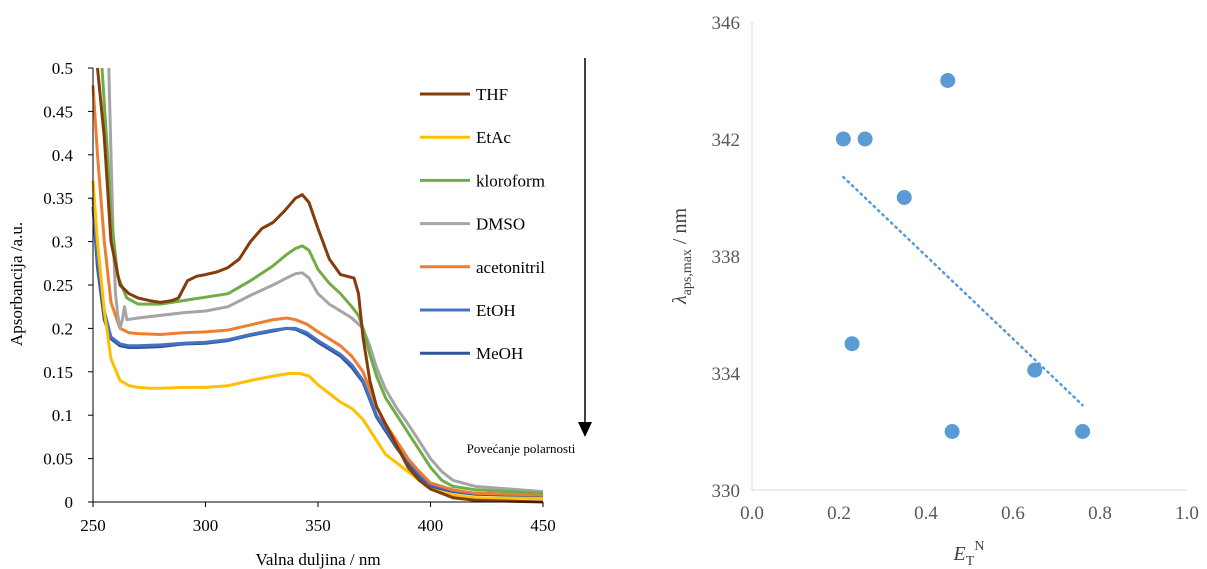 The height and width of the screenshot is (569, 1207). Describe the element at coordinates (726, 491) in the screenshot. I see `scatter-y-tick-label: 330` at that location.